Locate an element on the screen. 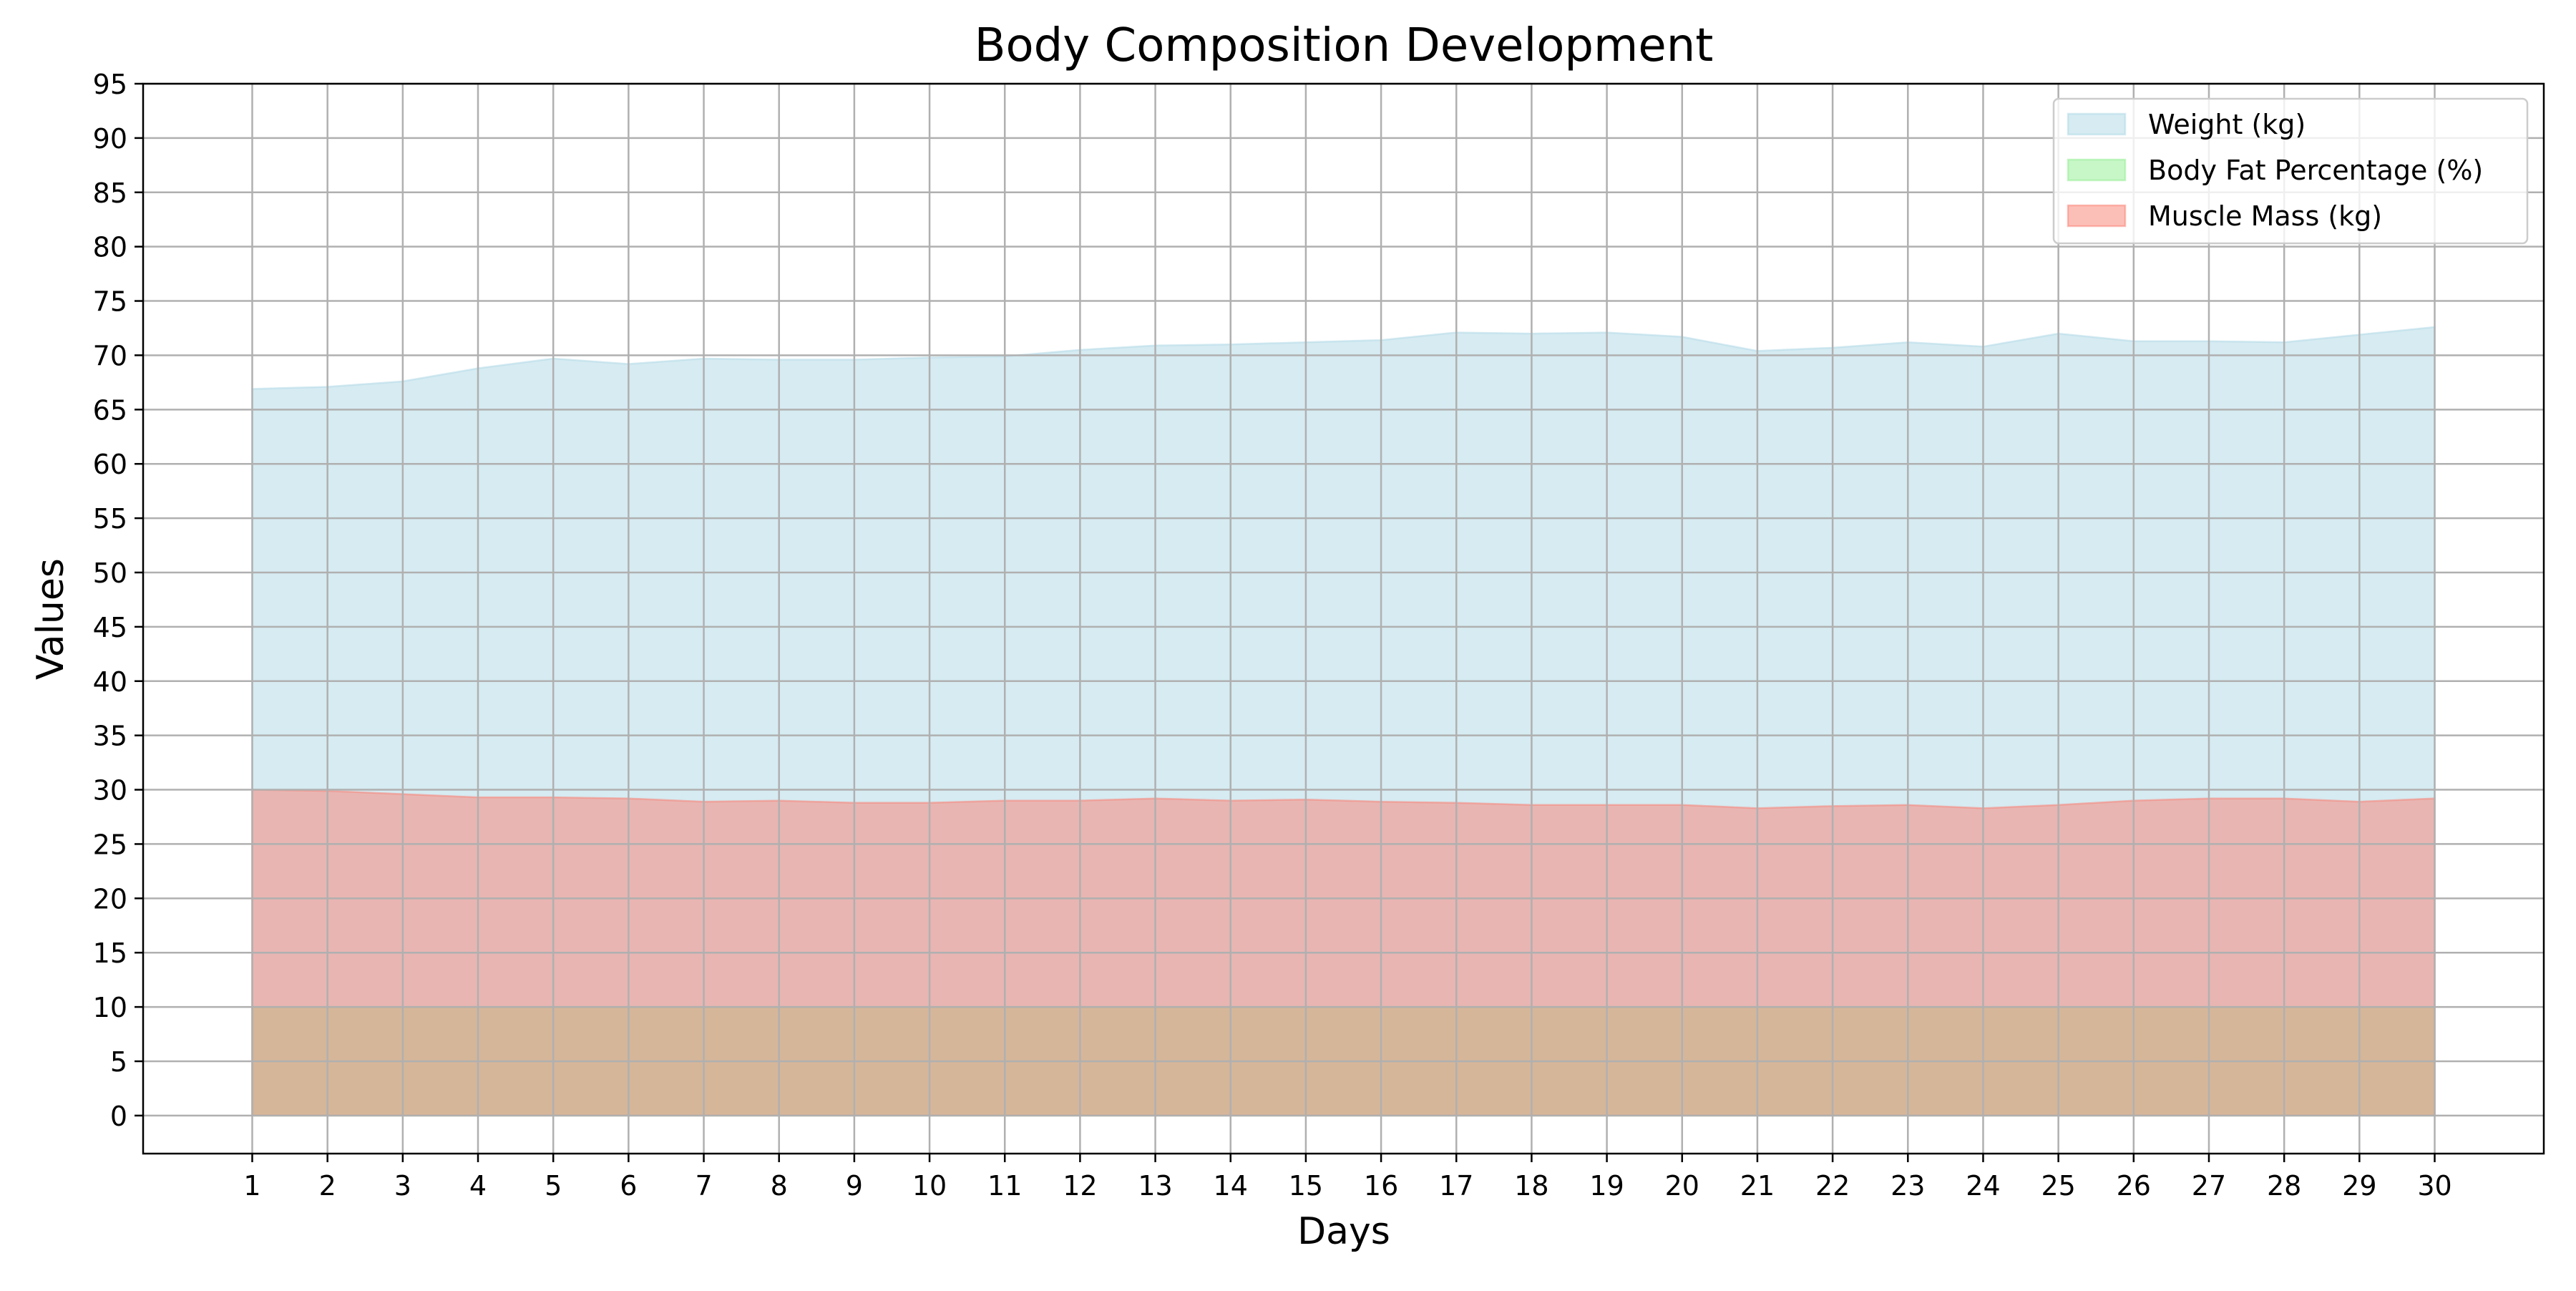  x-tick-label: 2 is located at coordinates (327, 1186).